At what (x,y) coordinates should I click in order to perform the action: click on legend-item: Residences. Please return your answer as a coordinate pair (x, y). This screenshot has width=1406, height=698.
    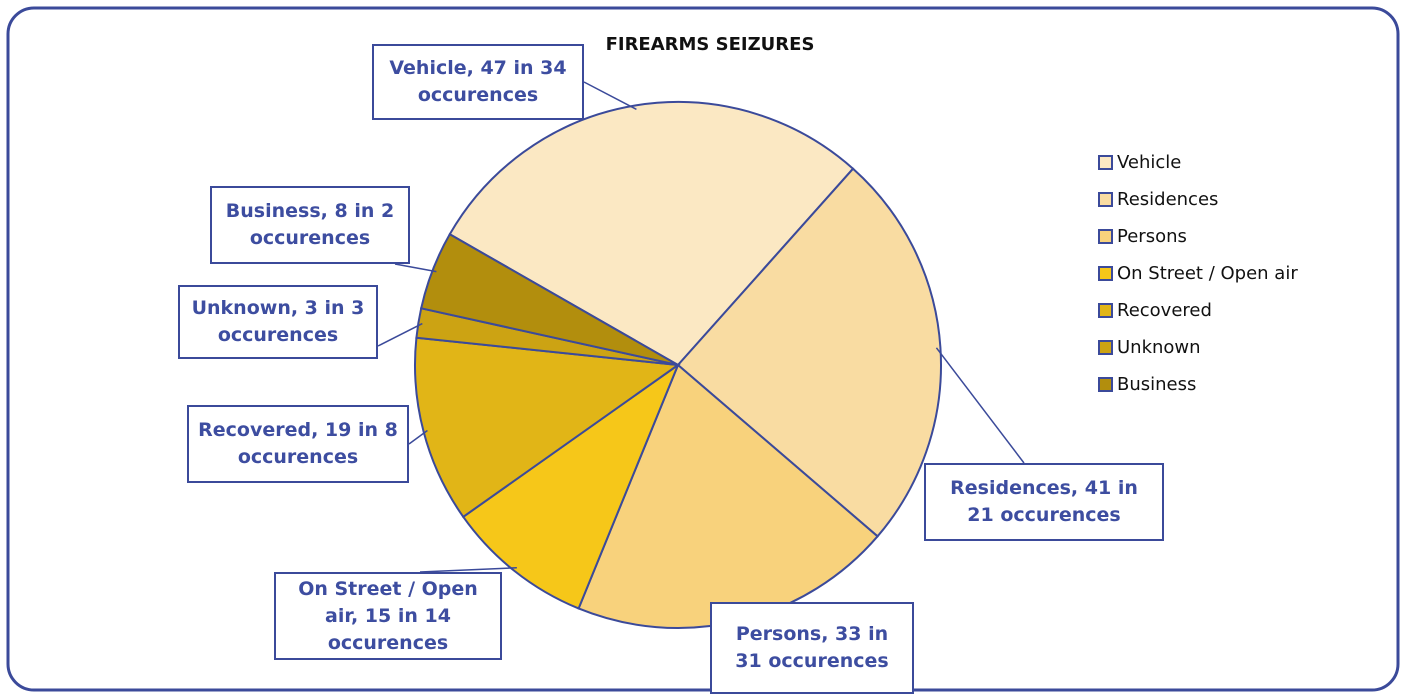
    Looking at the image, I should click on (1158, 199).